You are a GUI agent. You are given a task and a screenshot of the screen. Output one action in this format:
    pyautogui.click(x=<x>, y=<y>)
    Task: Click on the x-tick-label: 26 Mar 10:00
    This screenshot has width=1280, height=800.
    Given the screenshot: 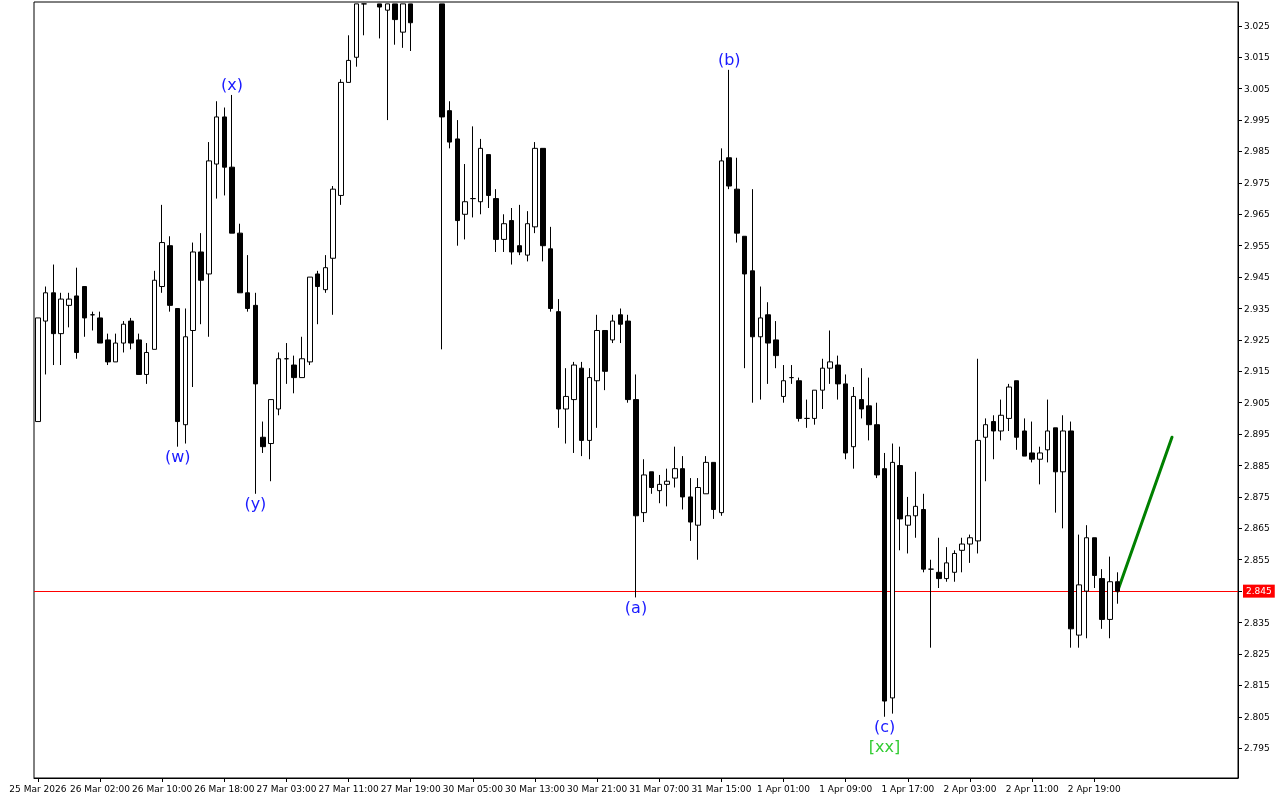 What is the action you would take?
    pyautogui.click(x=162, y=788)
    